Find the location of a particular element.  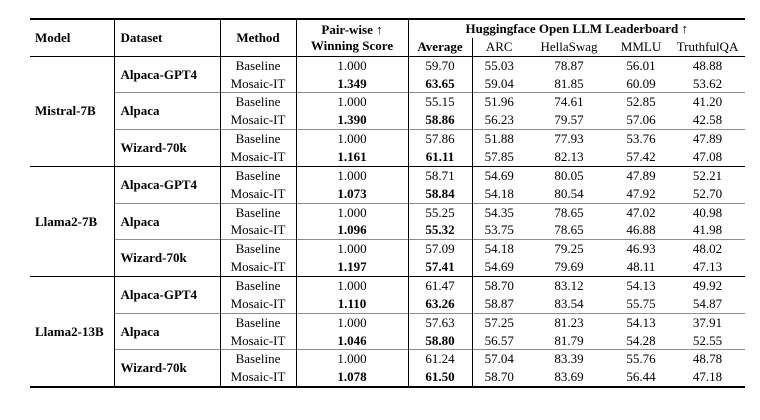

winning-score-cell: 1.197 is located at coordinates (351, 267).